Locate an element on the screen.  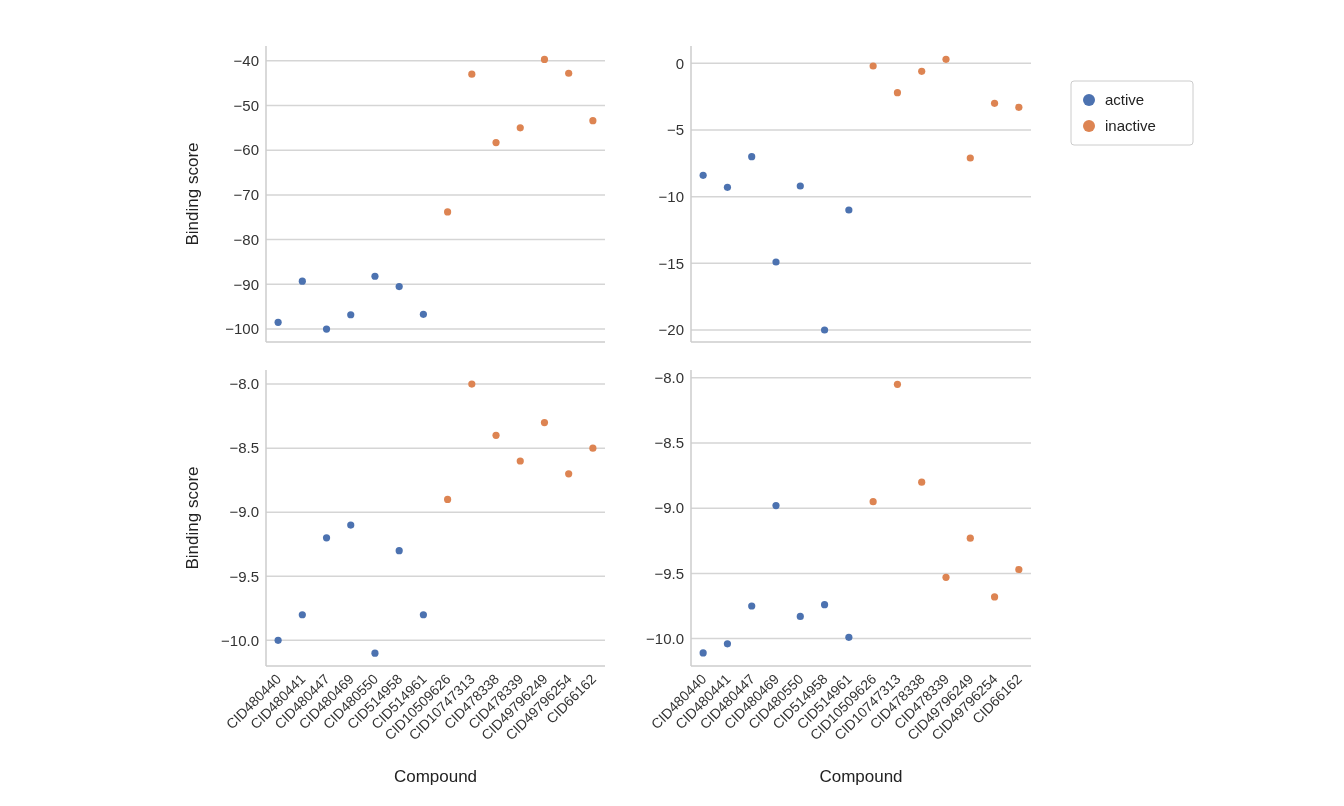
y-tick-label: −70 is located at coordinates (246, 195).